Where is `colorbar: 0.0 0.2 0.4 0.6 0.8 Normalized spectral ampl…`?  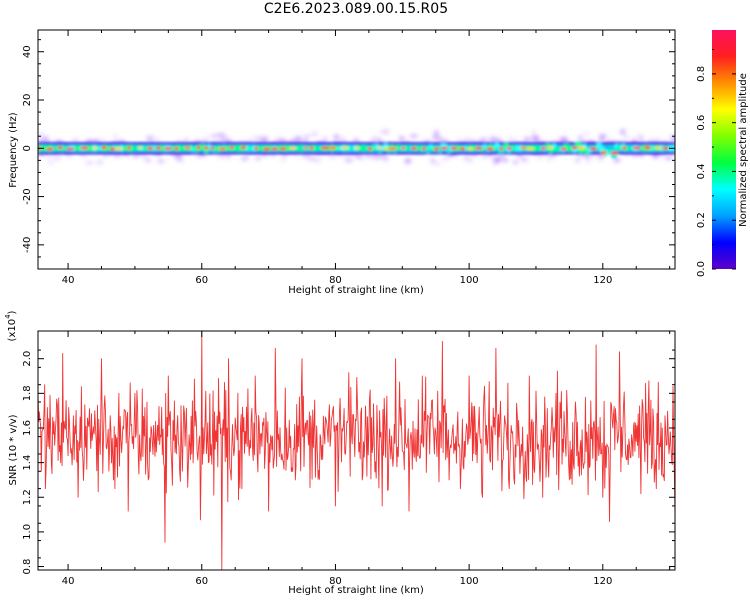 colorbar: 0.0 0.2 0.4 0.6 0.8 Normalized spectral ampl… is located at coordinates (722, 153).